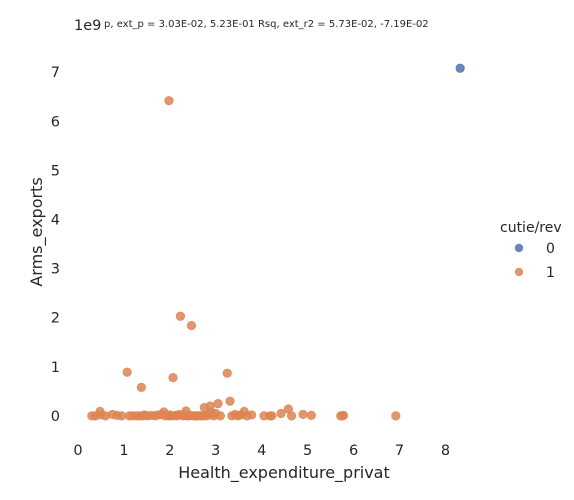 The image size is (574, 500). I want to click on y-tick-label: 1, so click(55, 368).